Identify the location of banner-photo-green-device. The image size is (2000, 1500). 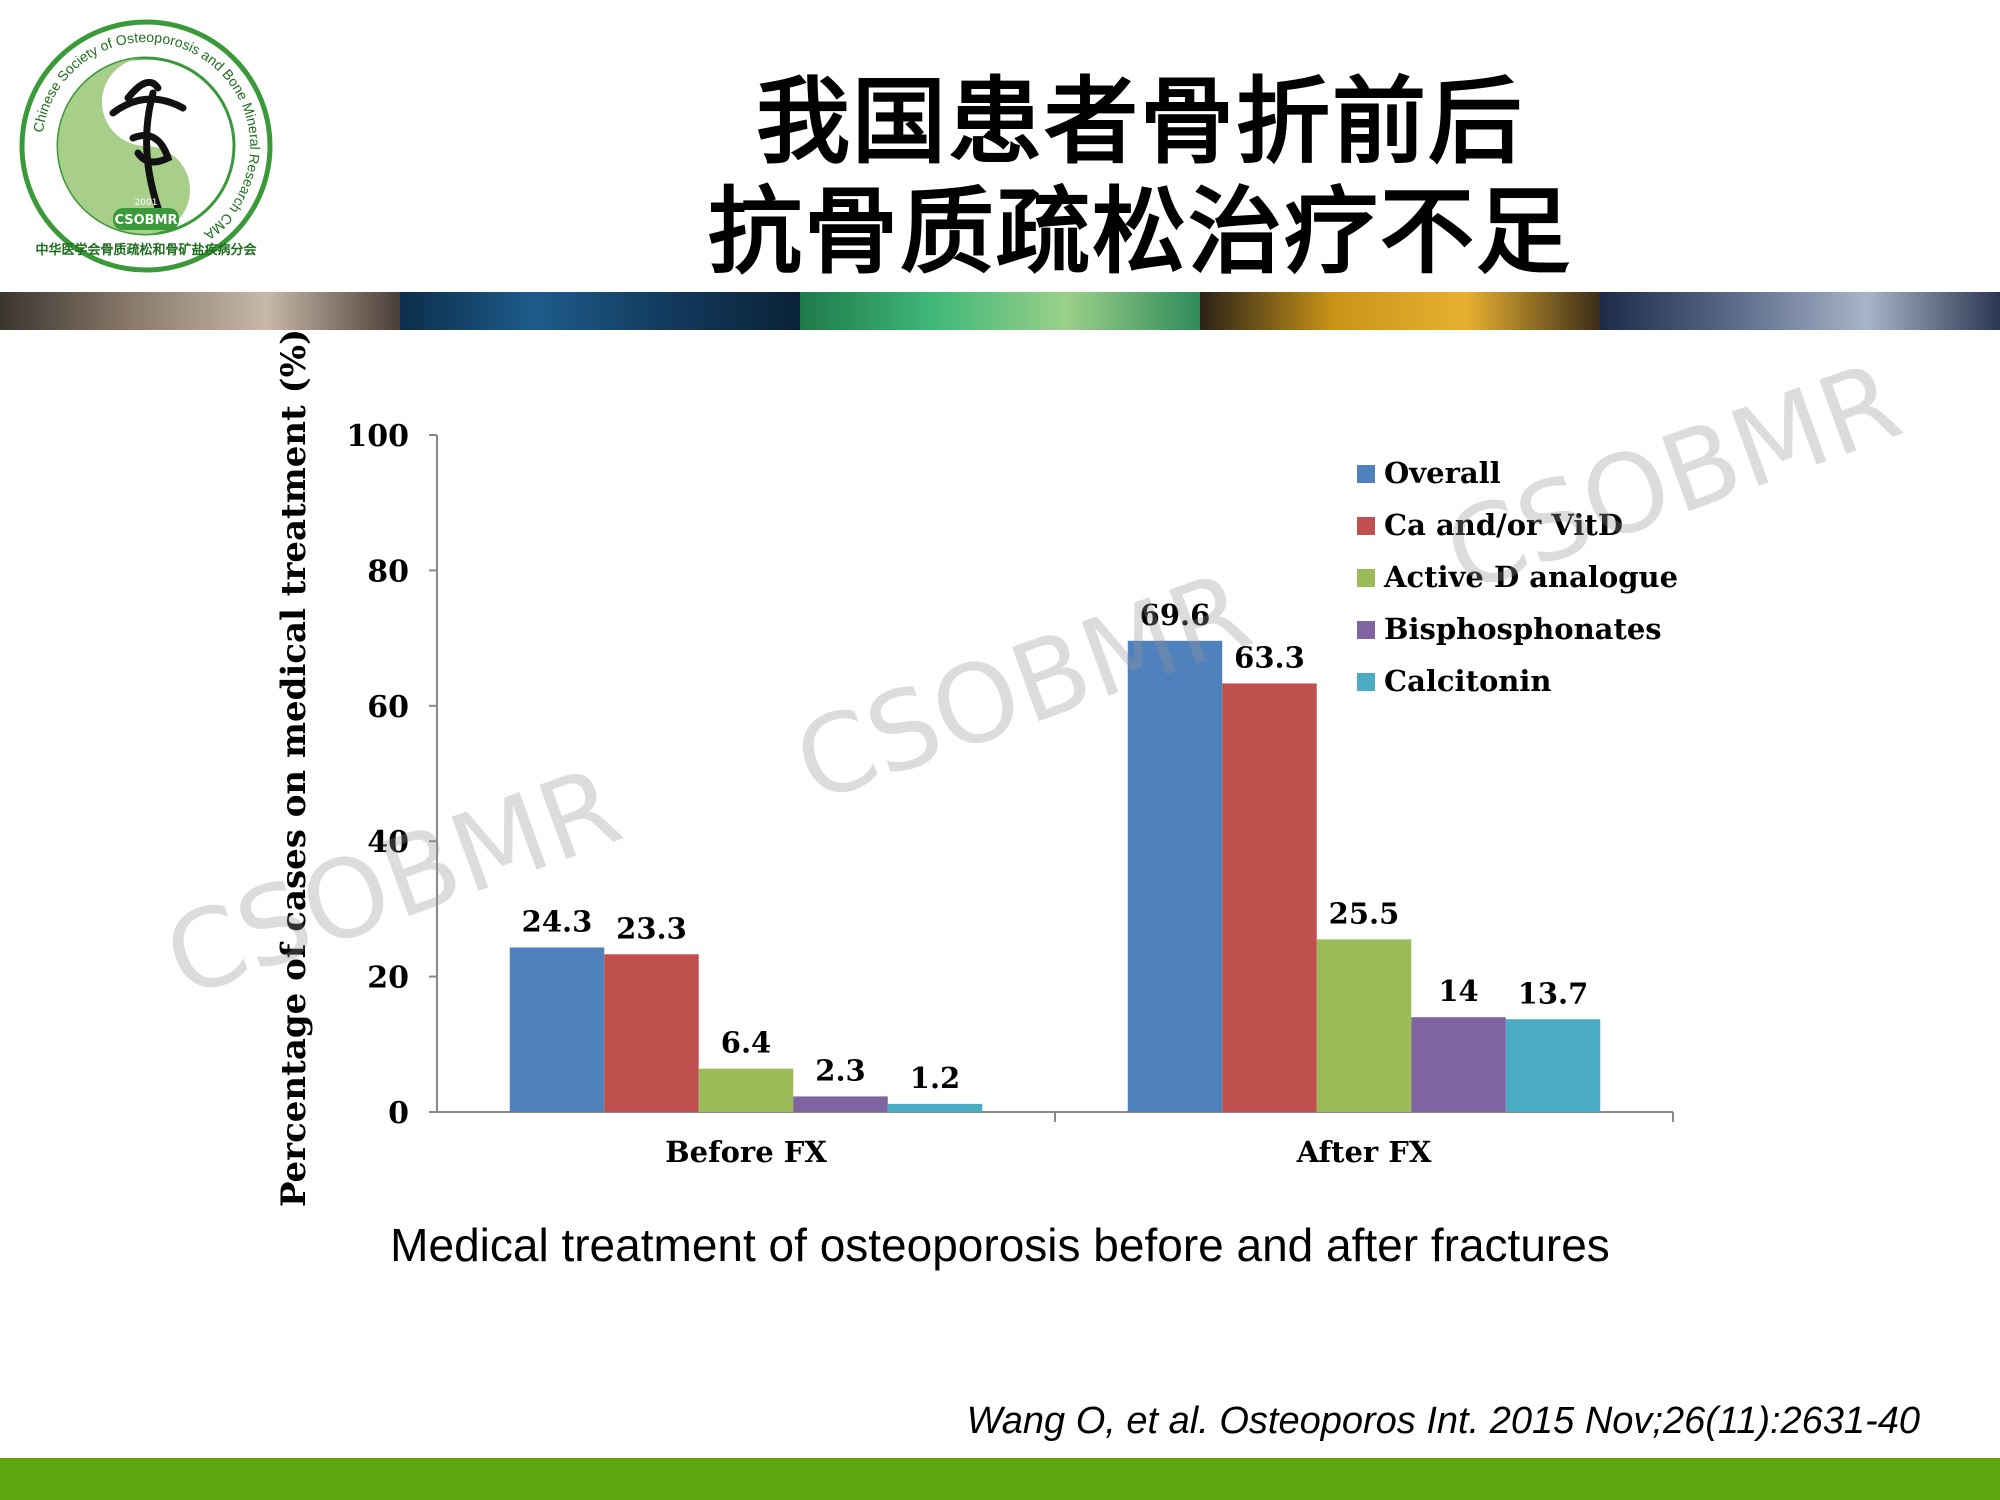
(1000, 311).